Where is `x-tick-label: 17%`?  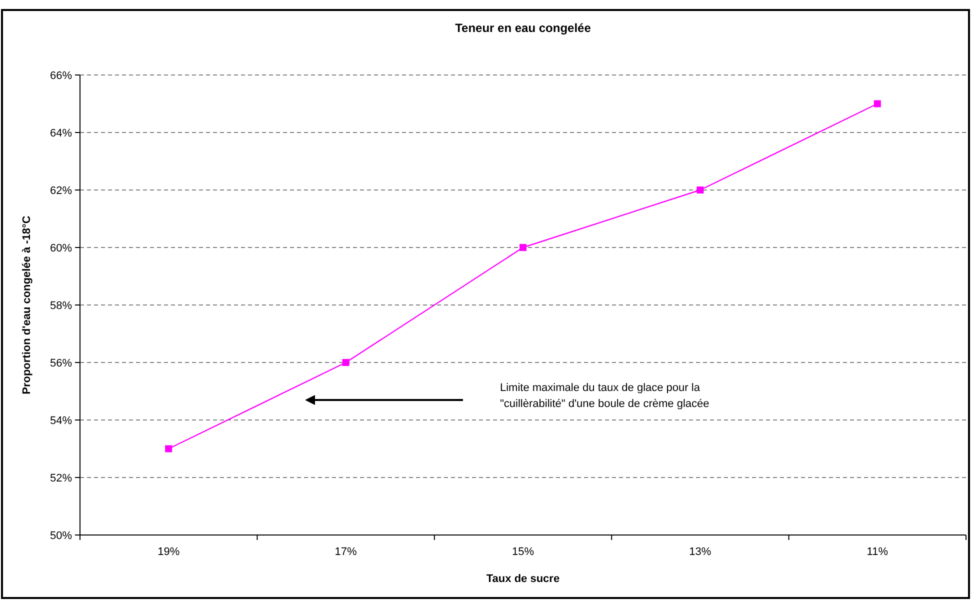 x-tick-label: 17% is located at coordinates (346, 552).